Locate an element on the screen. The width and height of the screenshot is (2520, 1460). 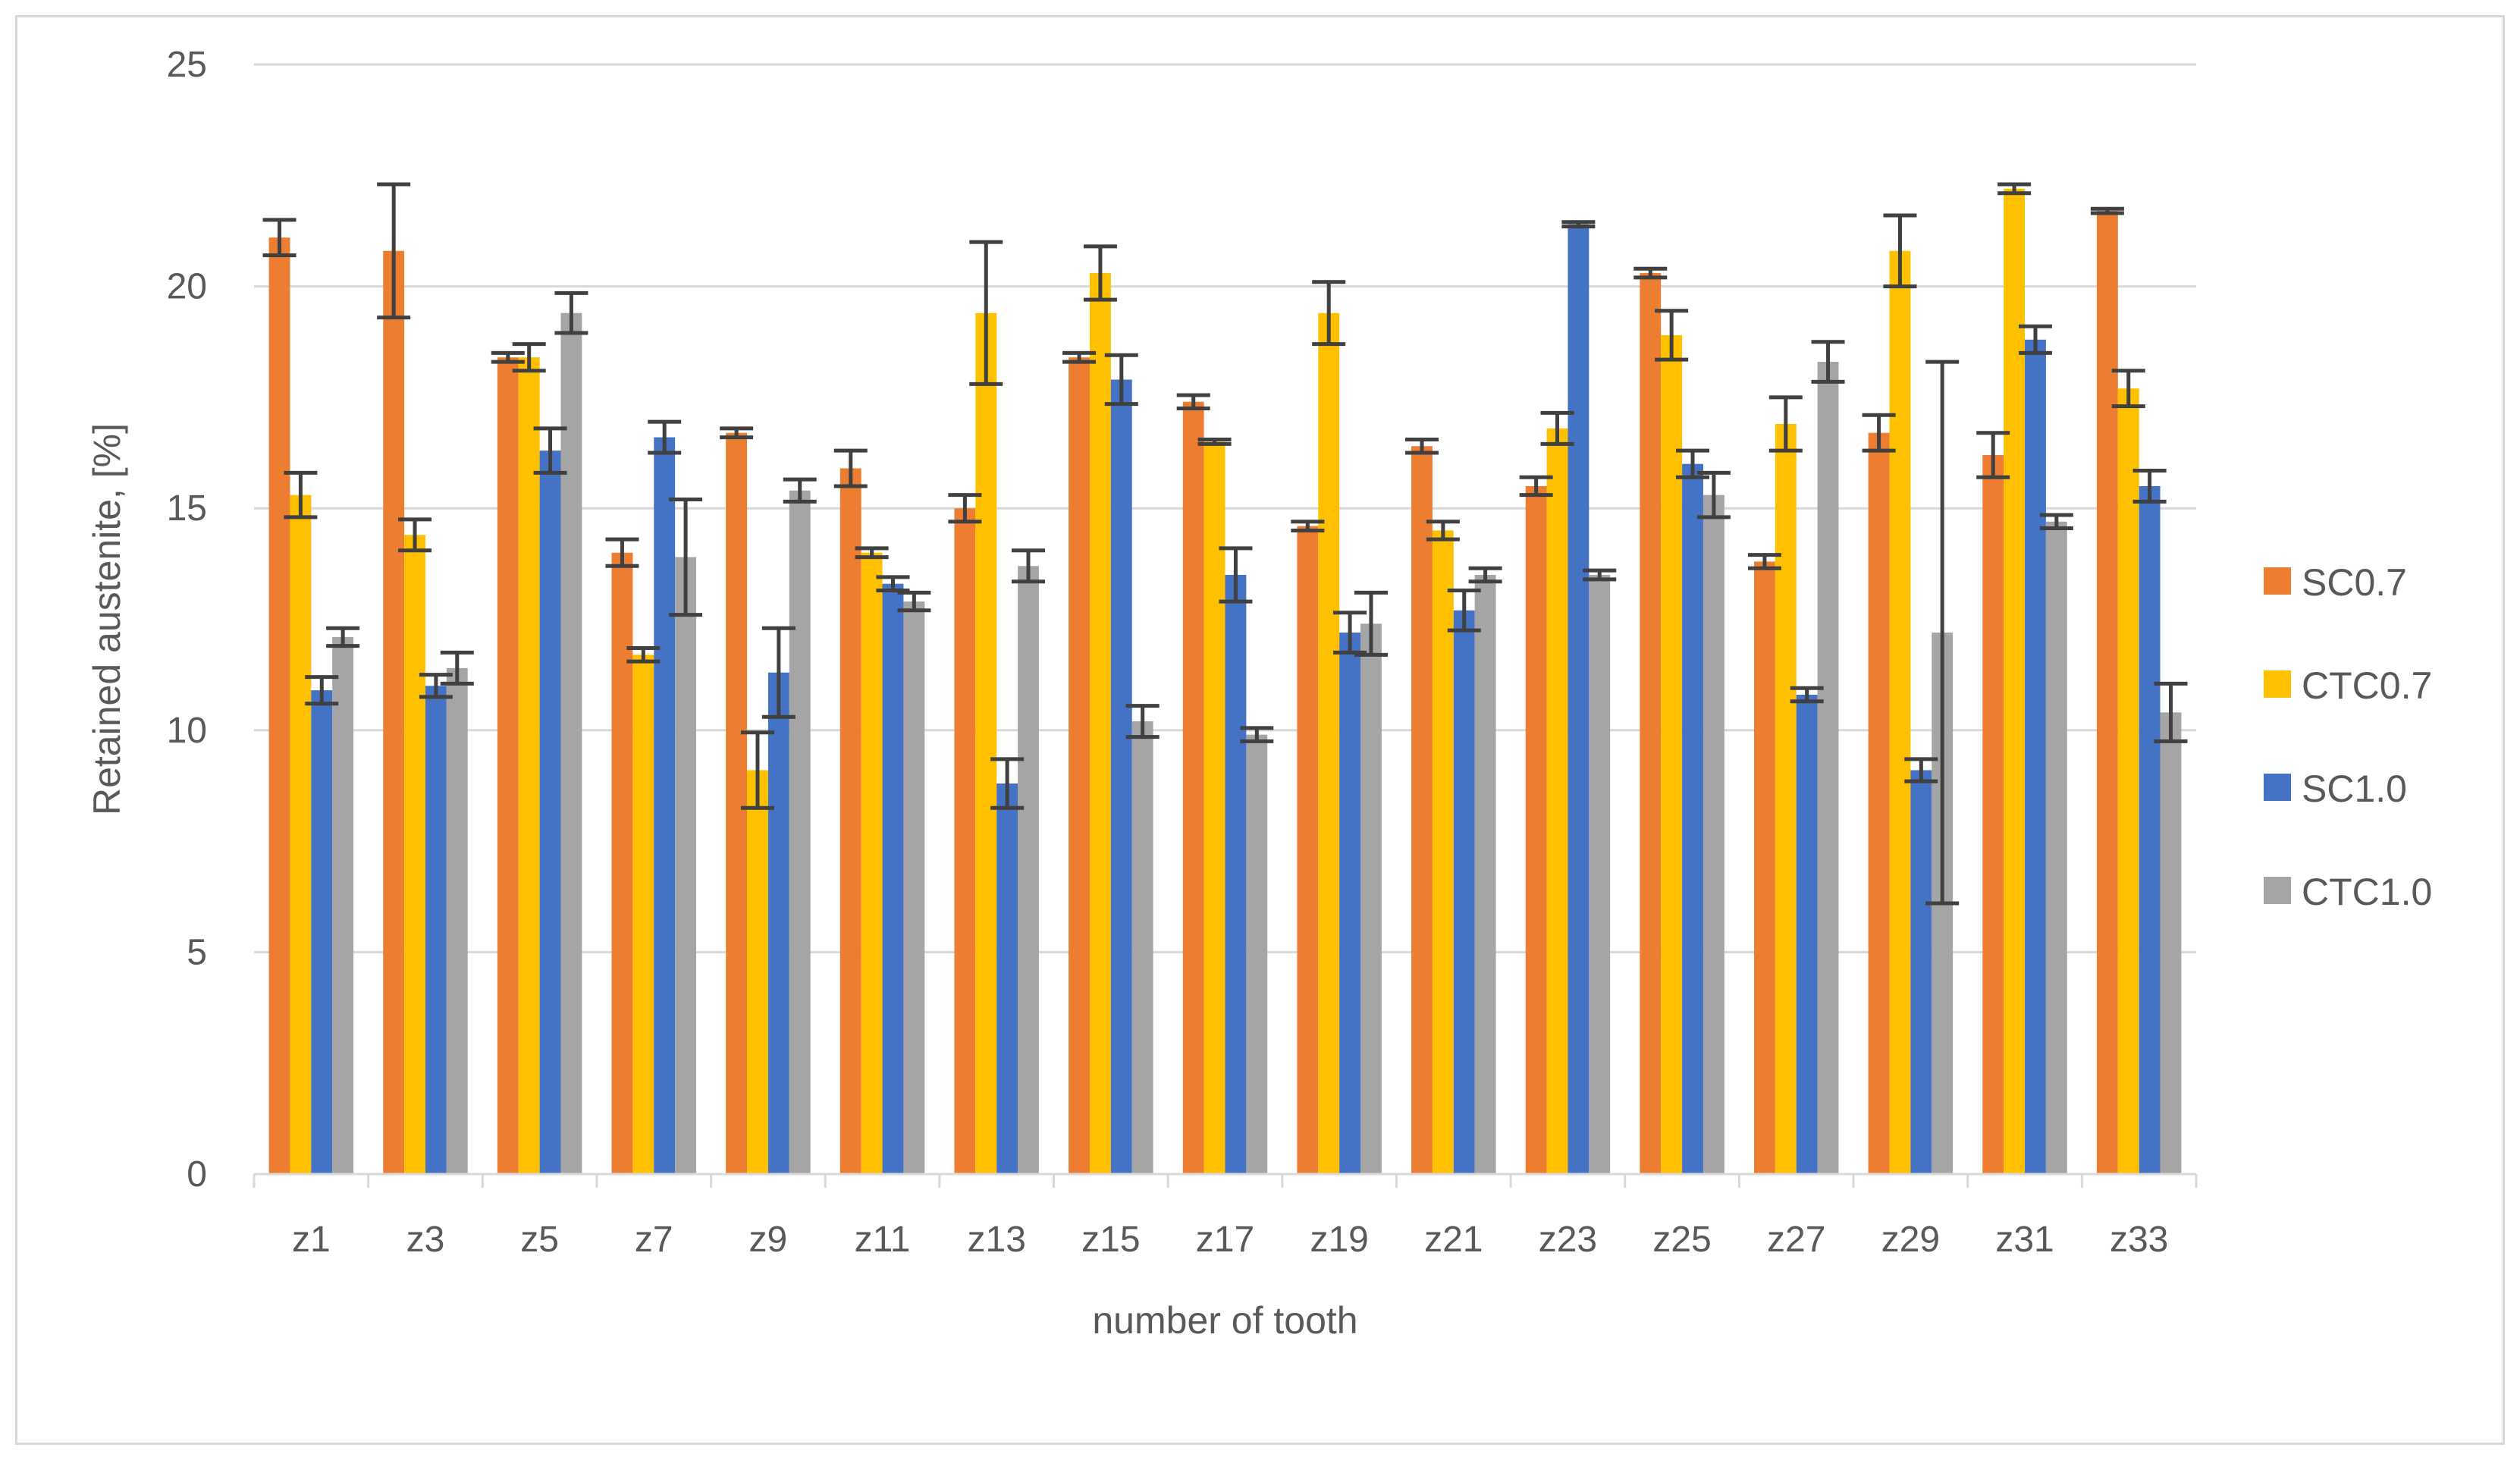
bar-sc0-7-z3 is located at coordinates (394, 713).